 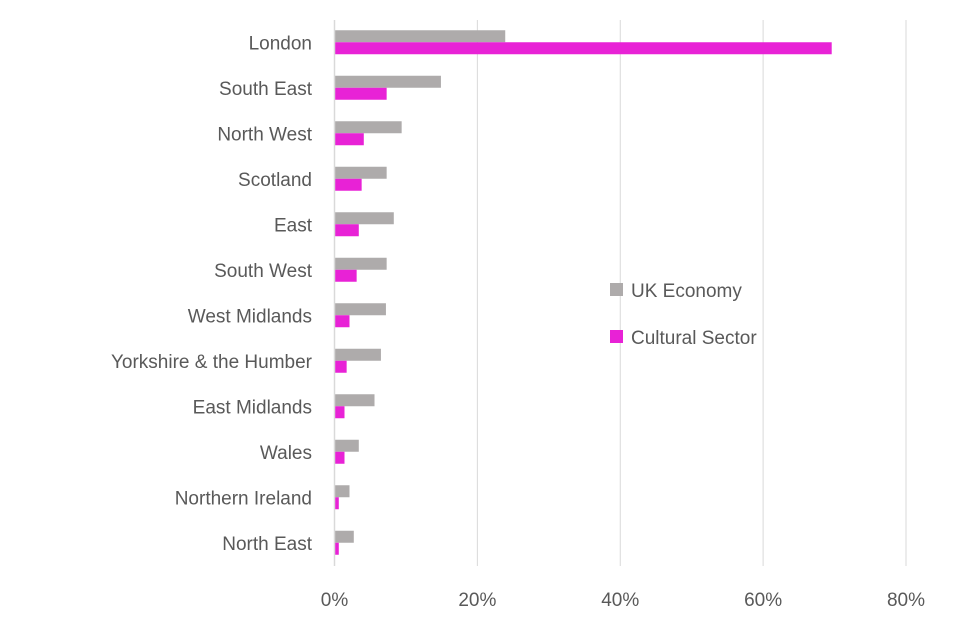 What do you see at coordinates (694, 338) in the screenshot?
I see `legend-label: Cultural Sector` at bounding box center [694, 338].